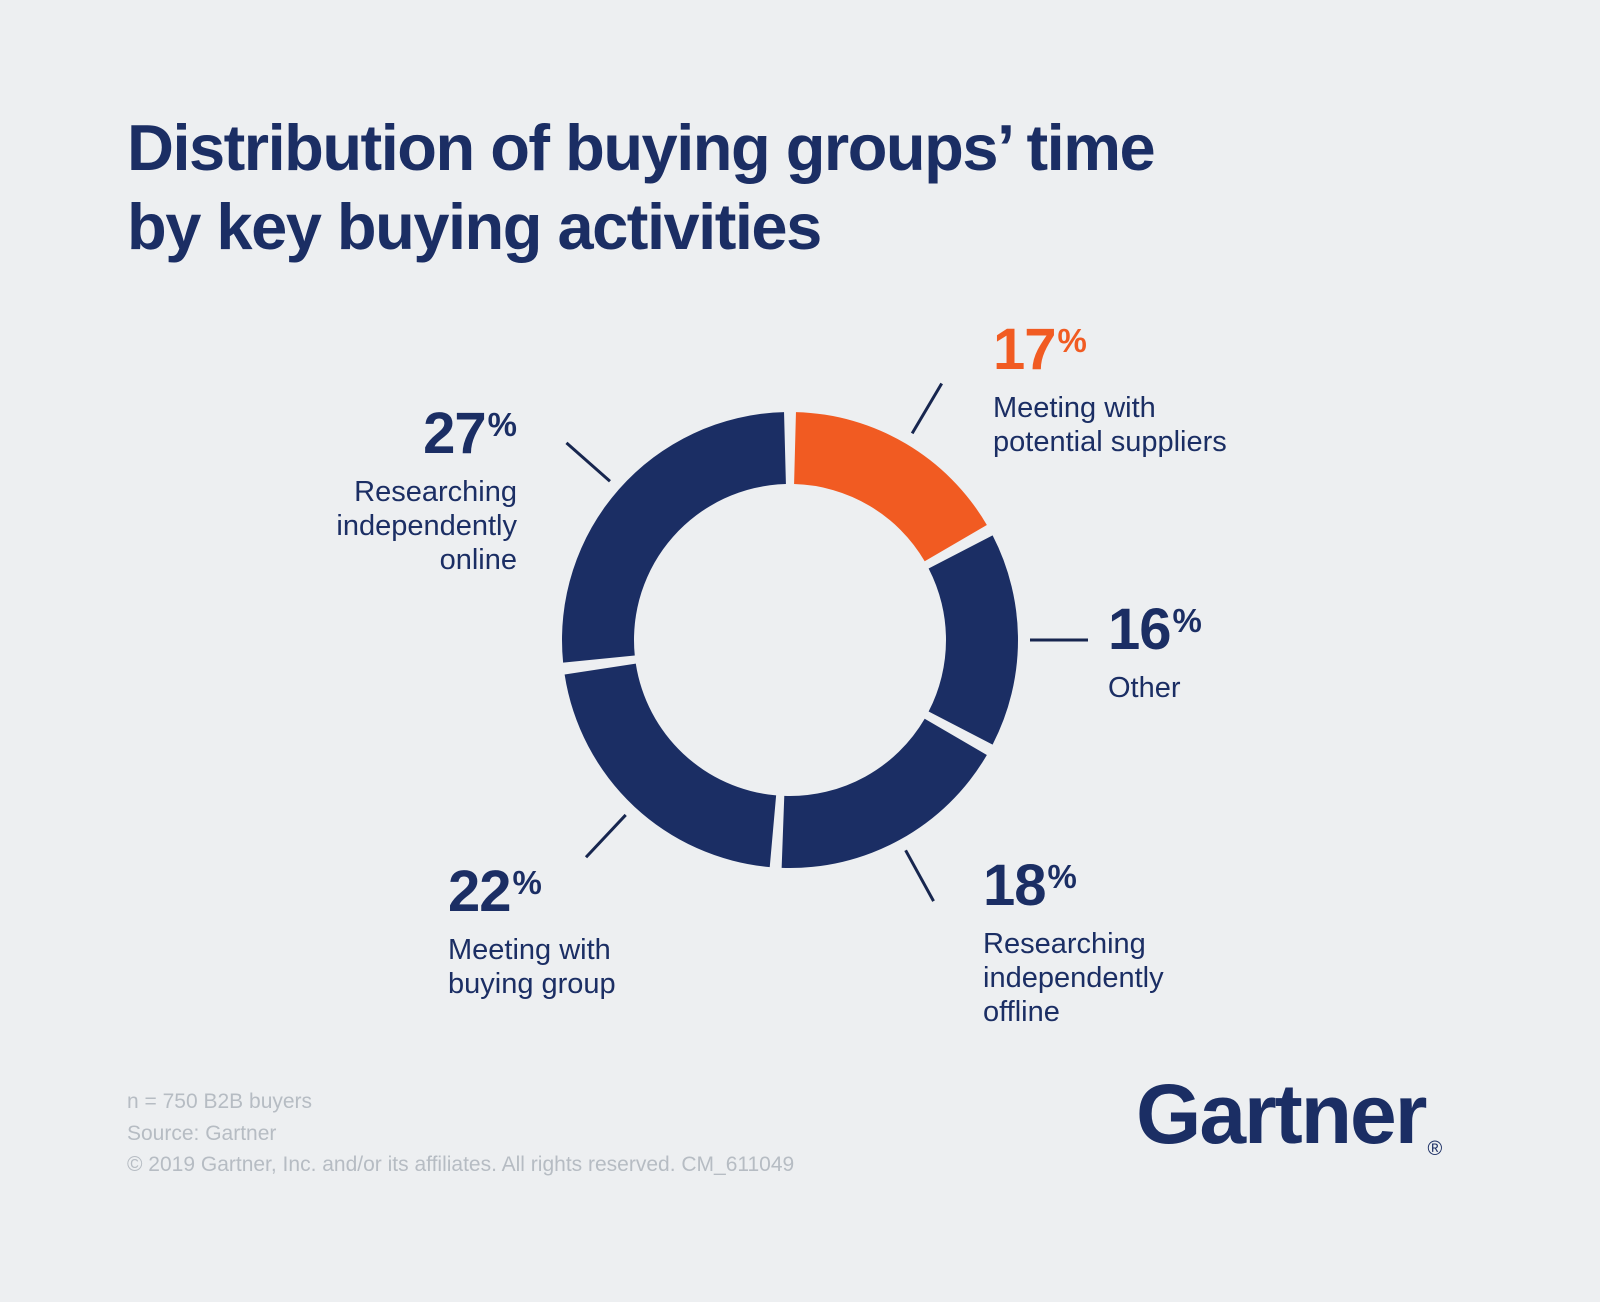 The width and height of the screenshot is (1600, 1302). I want to click on donut-segment-meeting-with-potential-suppliers, so click(890, 487).